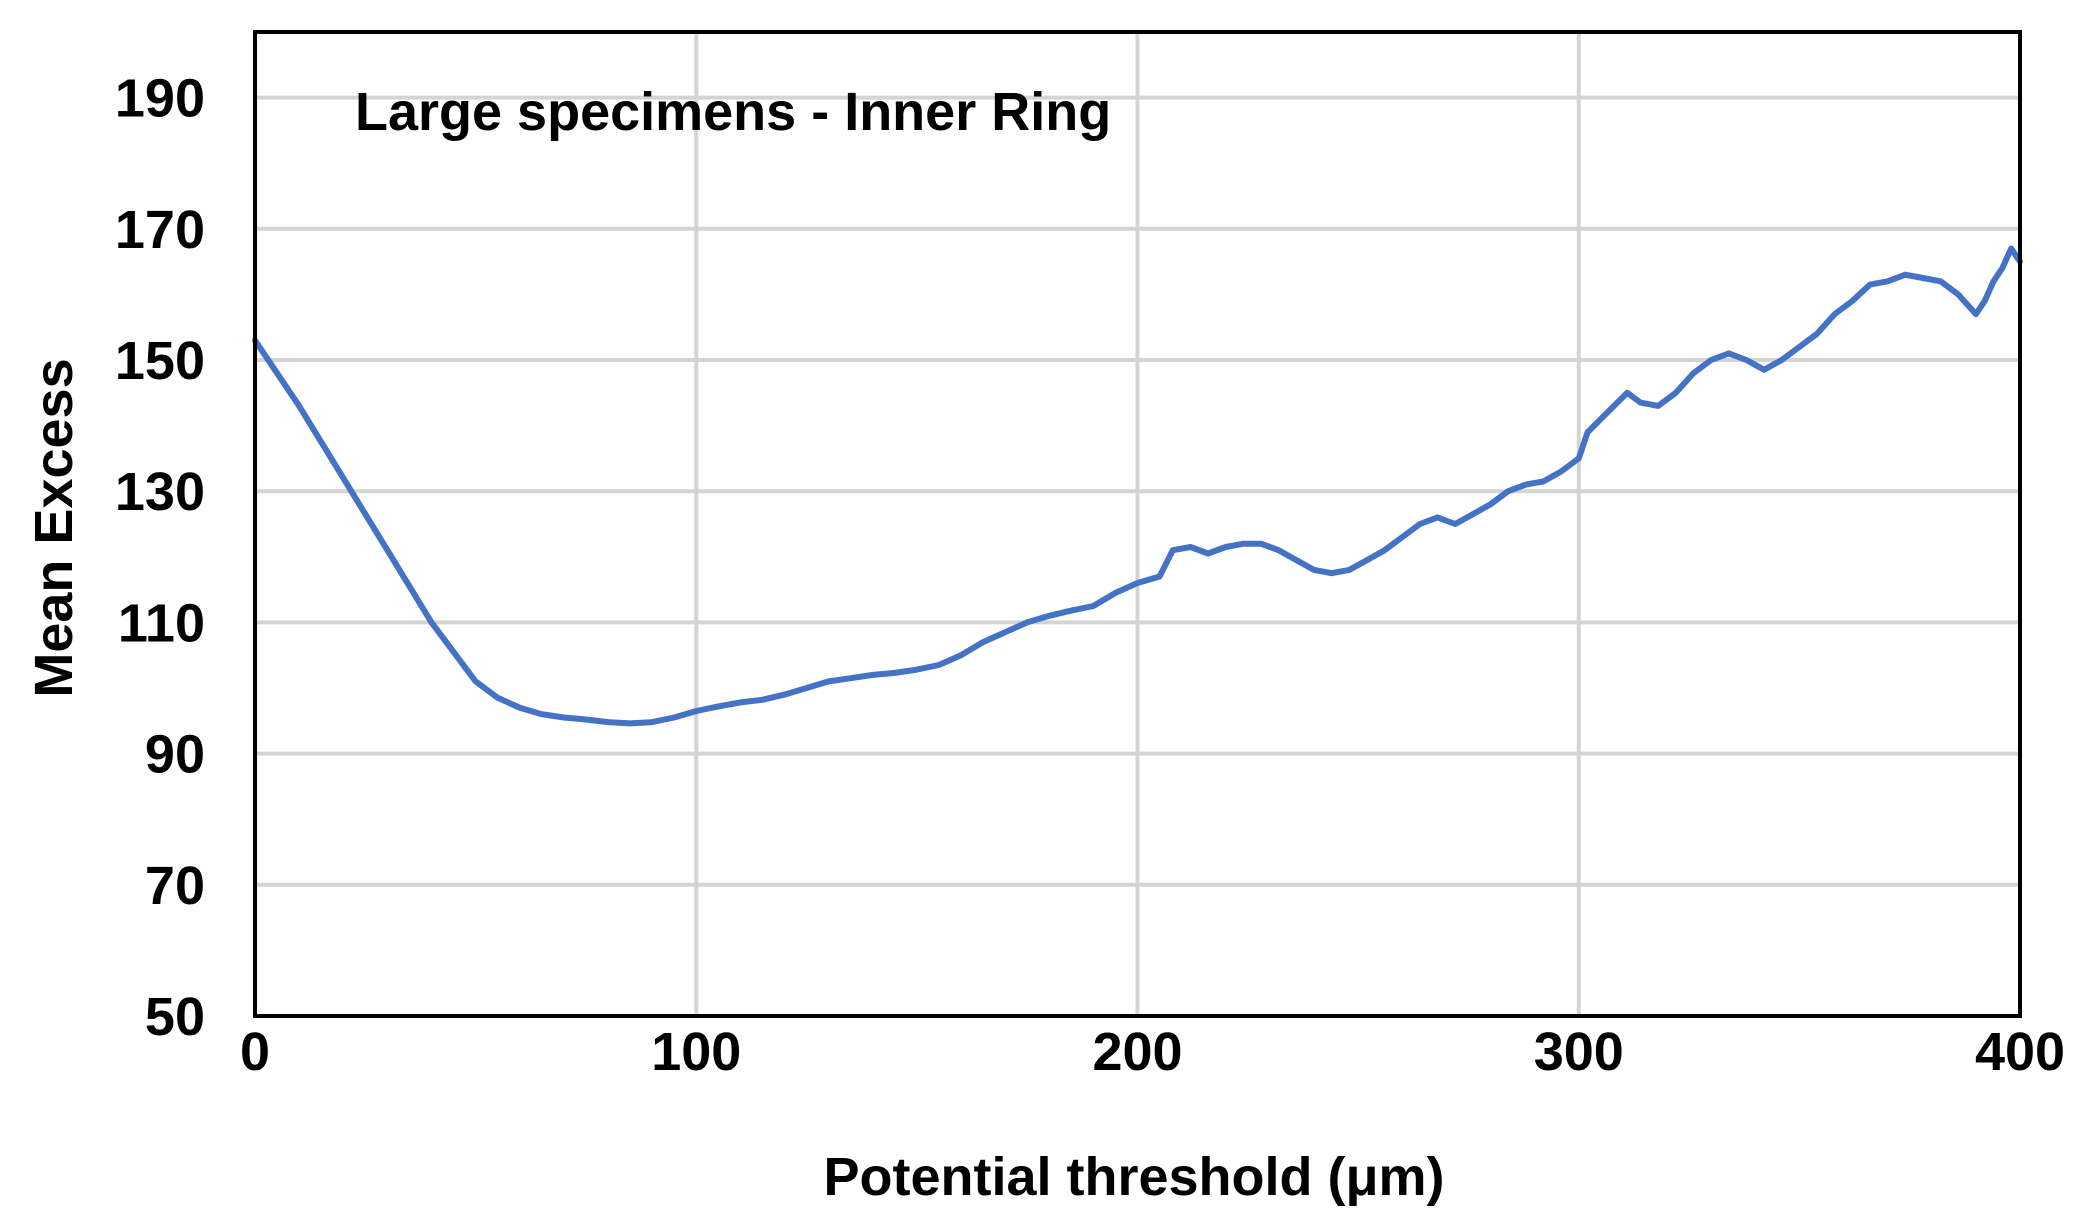  Describe the element at coordinates (733, 112) in the screenshot. I see `chart-annotation: Large specimens - Inner Ring` at that location.